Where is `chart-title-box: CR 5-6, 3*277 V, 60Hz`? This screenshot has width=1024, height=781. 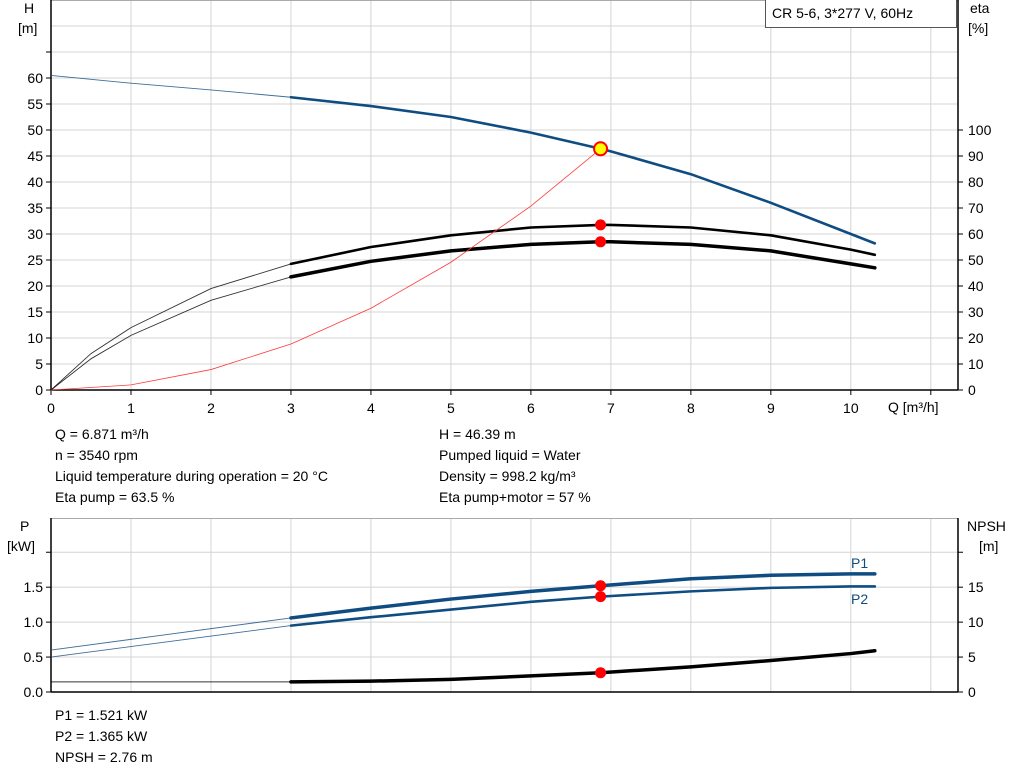 chart-title-box: CR 5-6, 3*277 V, 60Hz is located at coordinates (861, 14).